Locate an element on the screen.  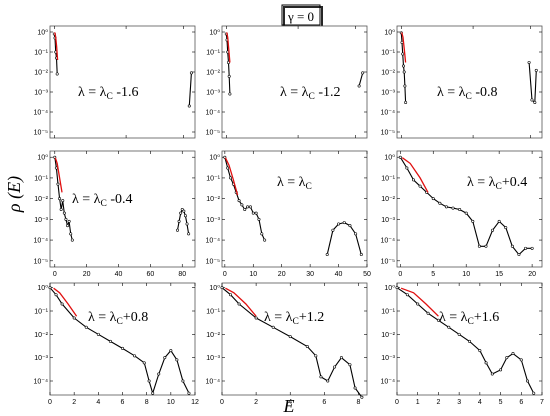
x-axis-label: E is located at coordinates (289, 406).